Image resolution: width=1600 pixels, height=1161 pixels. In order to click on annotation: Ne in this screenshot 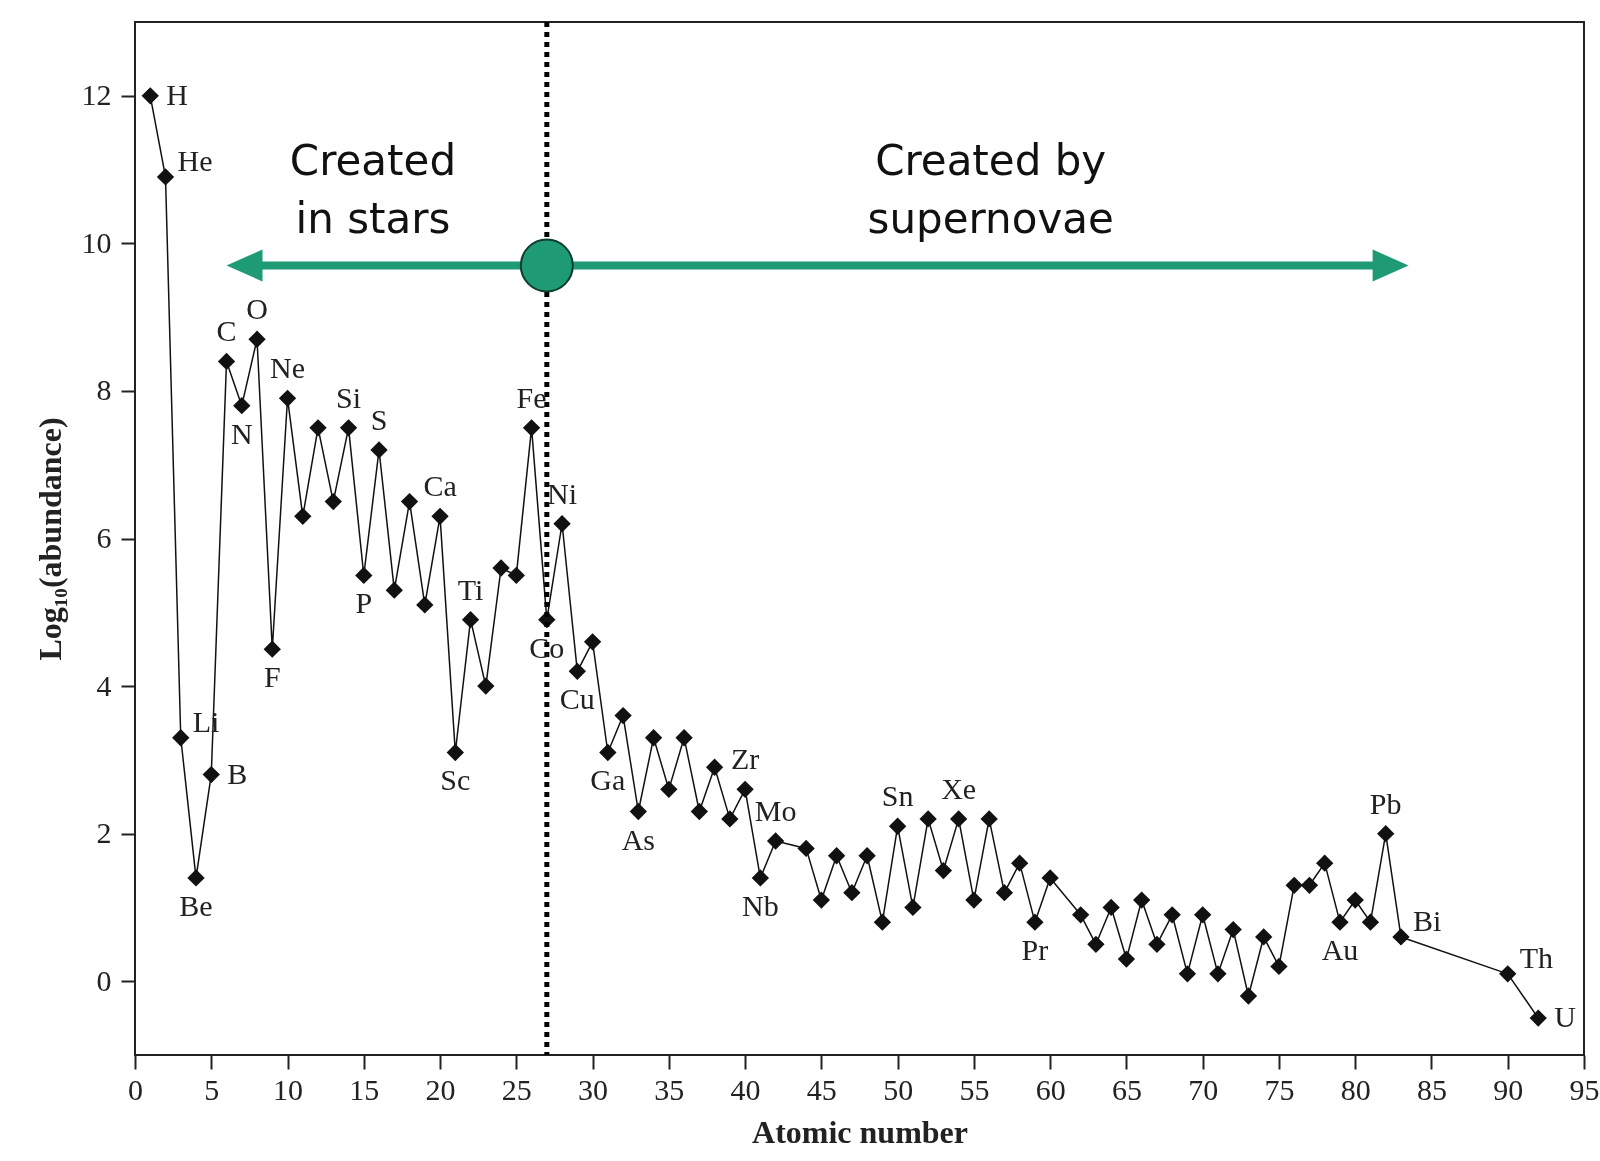, I will do `click(288, 368)`.